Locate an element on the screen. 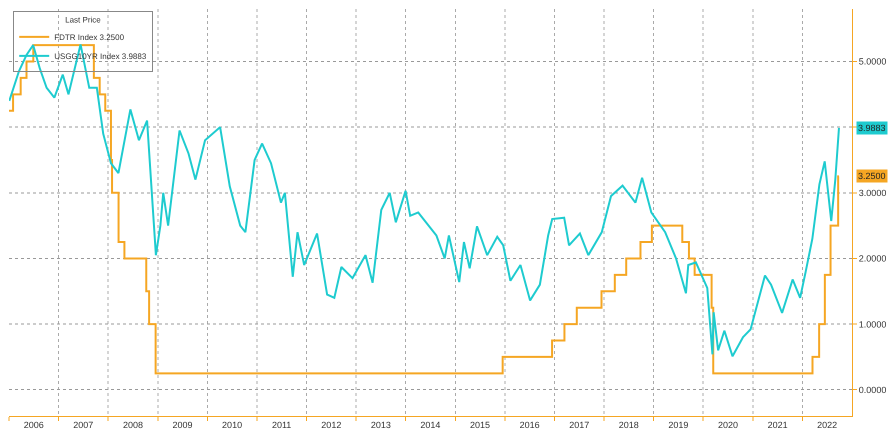  annotation: 3.9883 is located at coordinates (872, 128).